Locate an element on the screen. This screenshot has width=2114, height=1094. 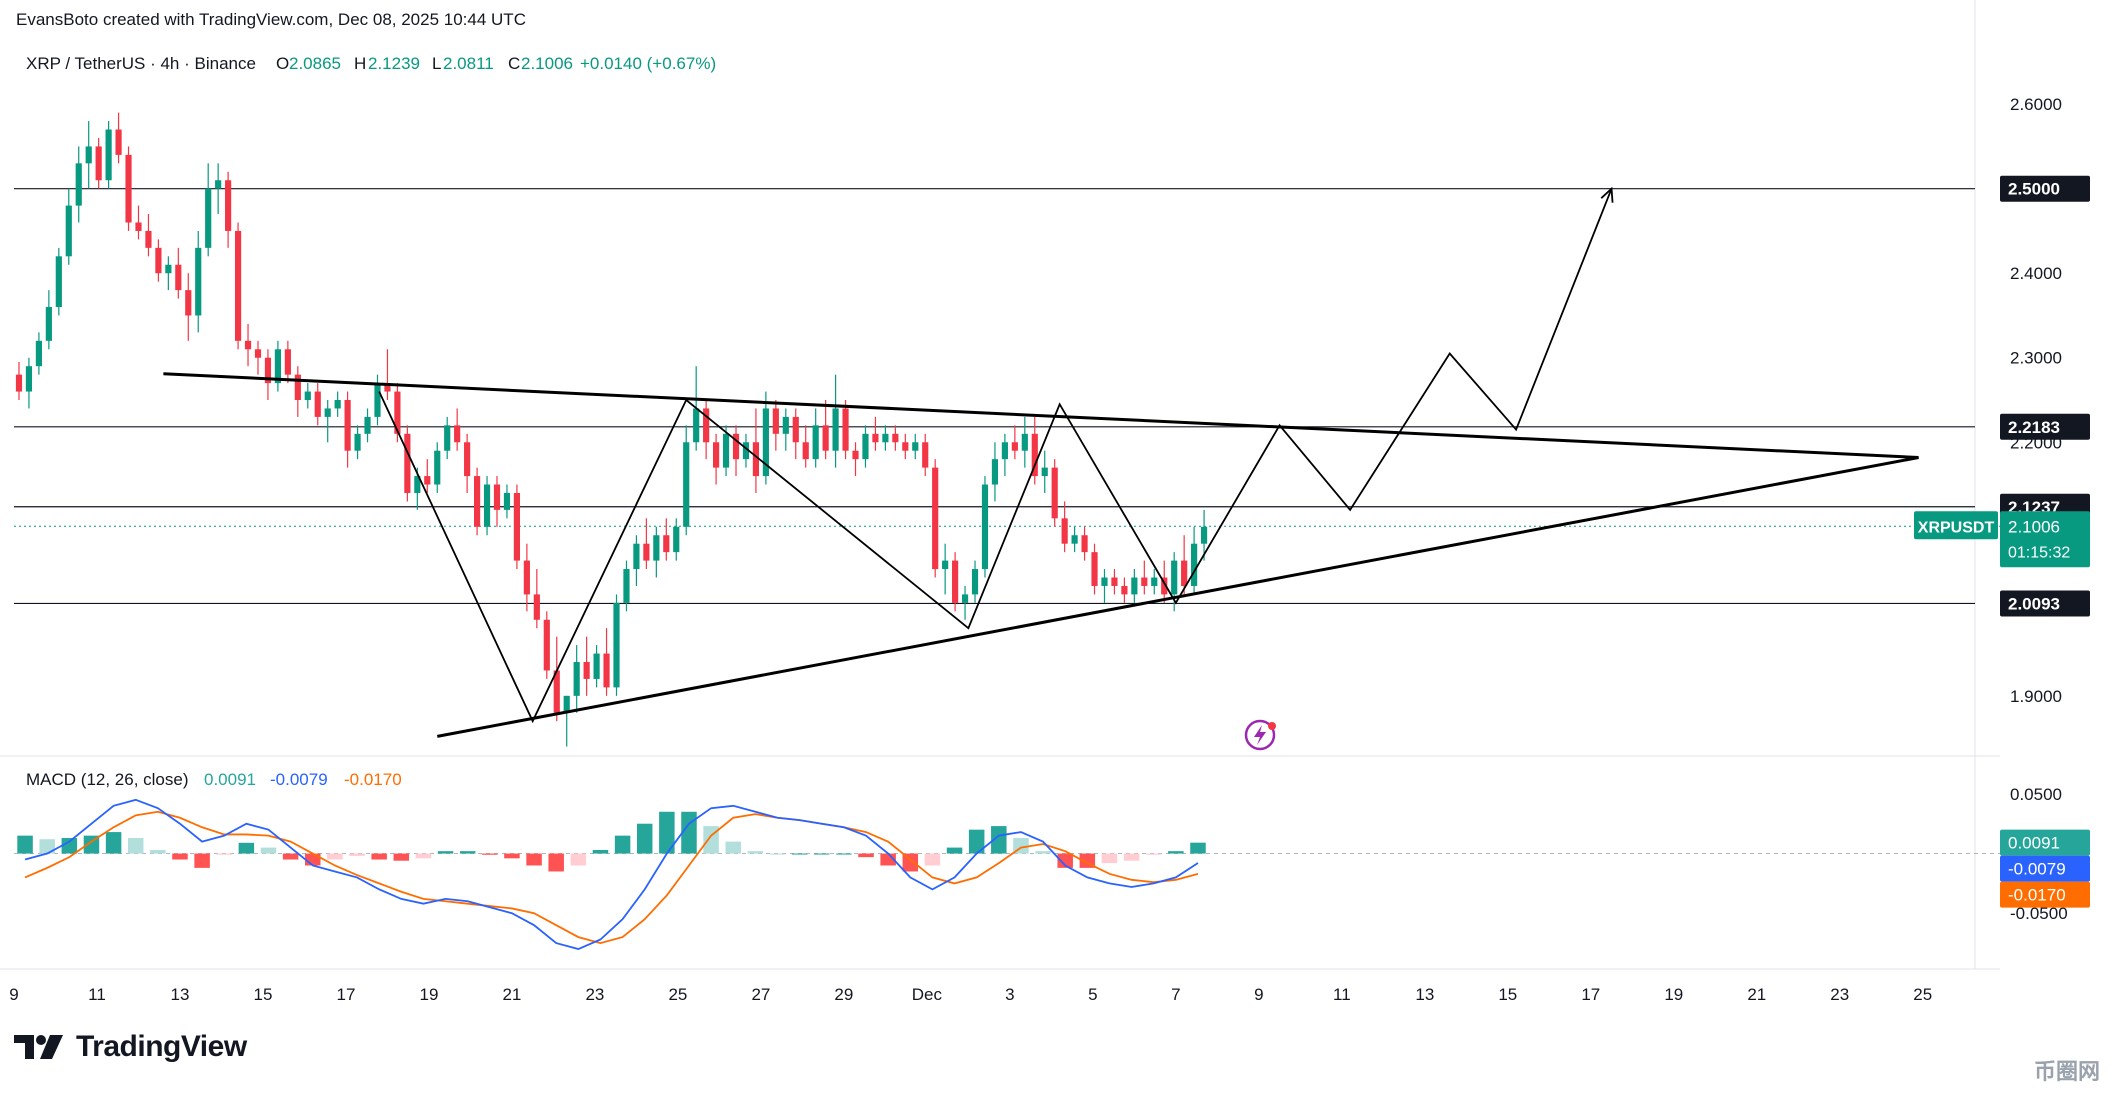
macd-tick-label: 0.0500 is located at coordinates (2036, 794).